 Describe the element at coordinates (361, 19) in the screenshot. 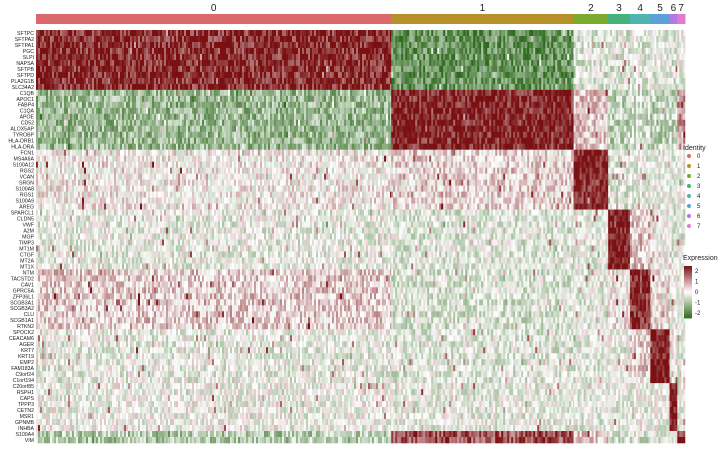

I see `cluster-annotation-bar` at that location.